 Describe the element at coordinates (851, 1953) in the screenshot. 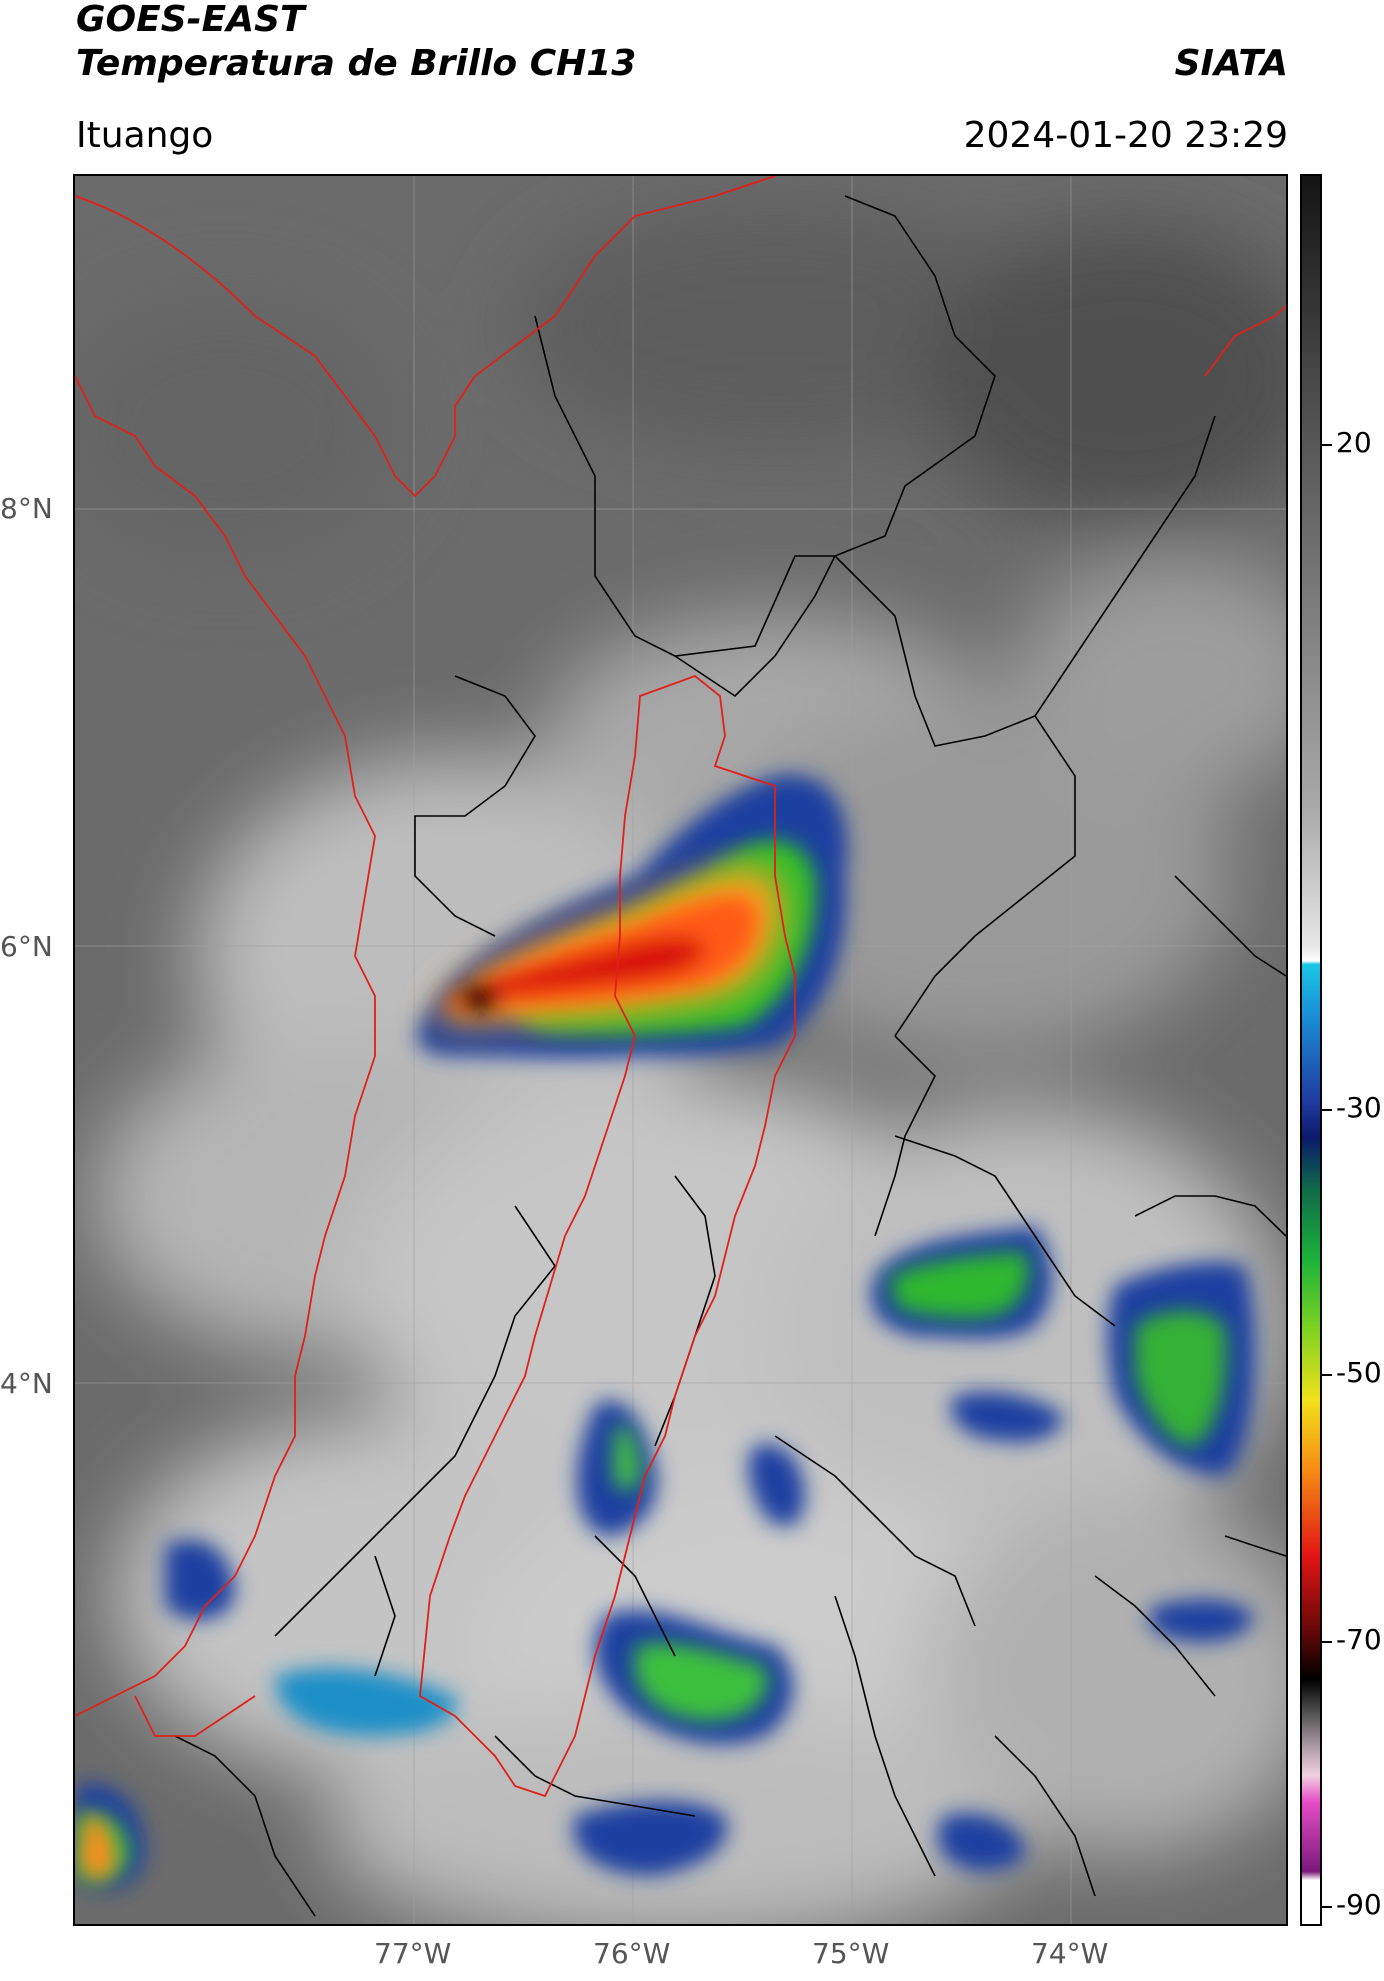

I see `lon-label-75w: 75°W` at that location.